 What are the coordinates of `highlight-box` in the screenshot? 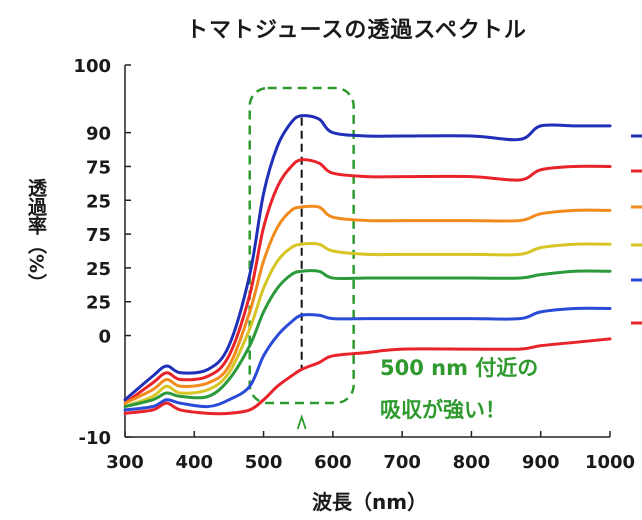 It's located at (301, 245).